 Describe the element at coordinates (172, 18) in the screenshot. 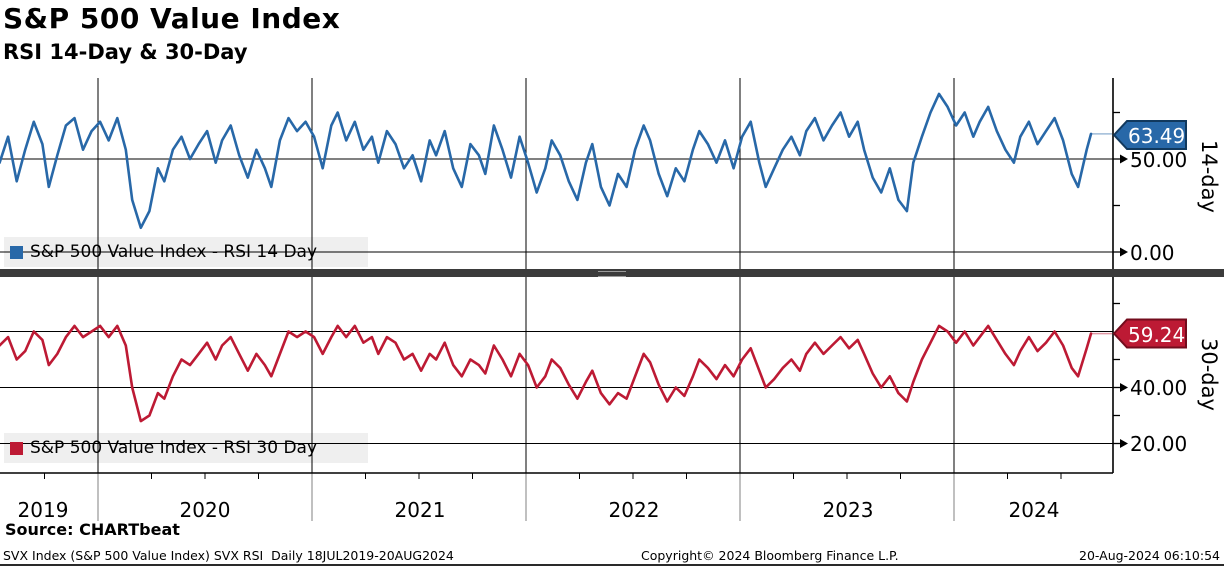

I see `page-title: S&P 500 Value Index` at that location.